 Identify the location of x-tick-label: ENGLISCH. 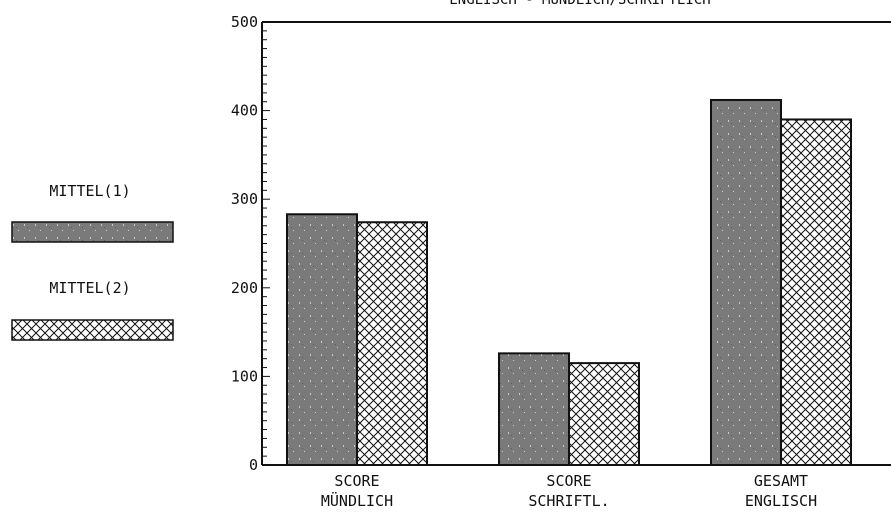
(781, 501).